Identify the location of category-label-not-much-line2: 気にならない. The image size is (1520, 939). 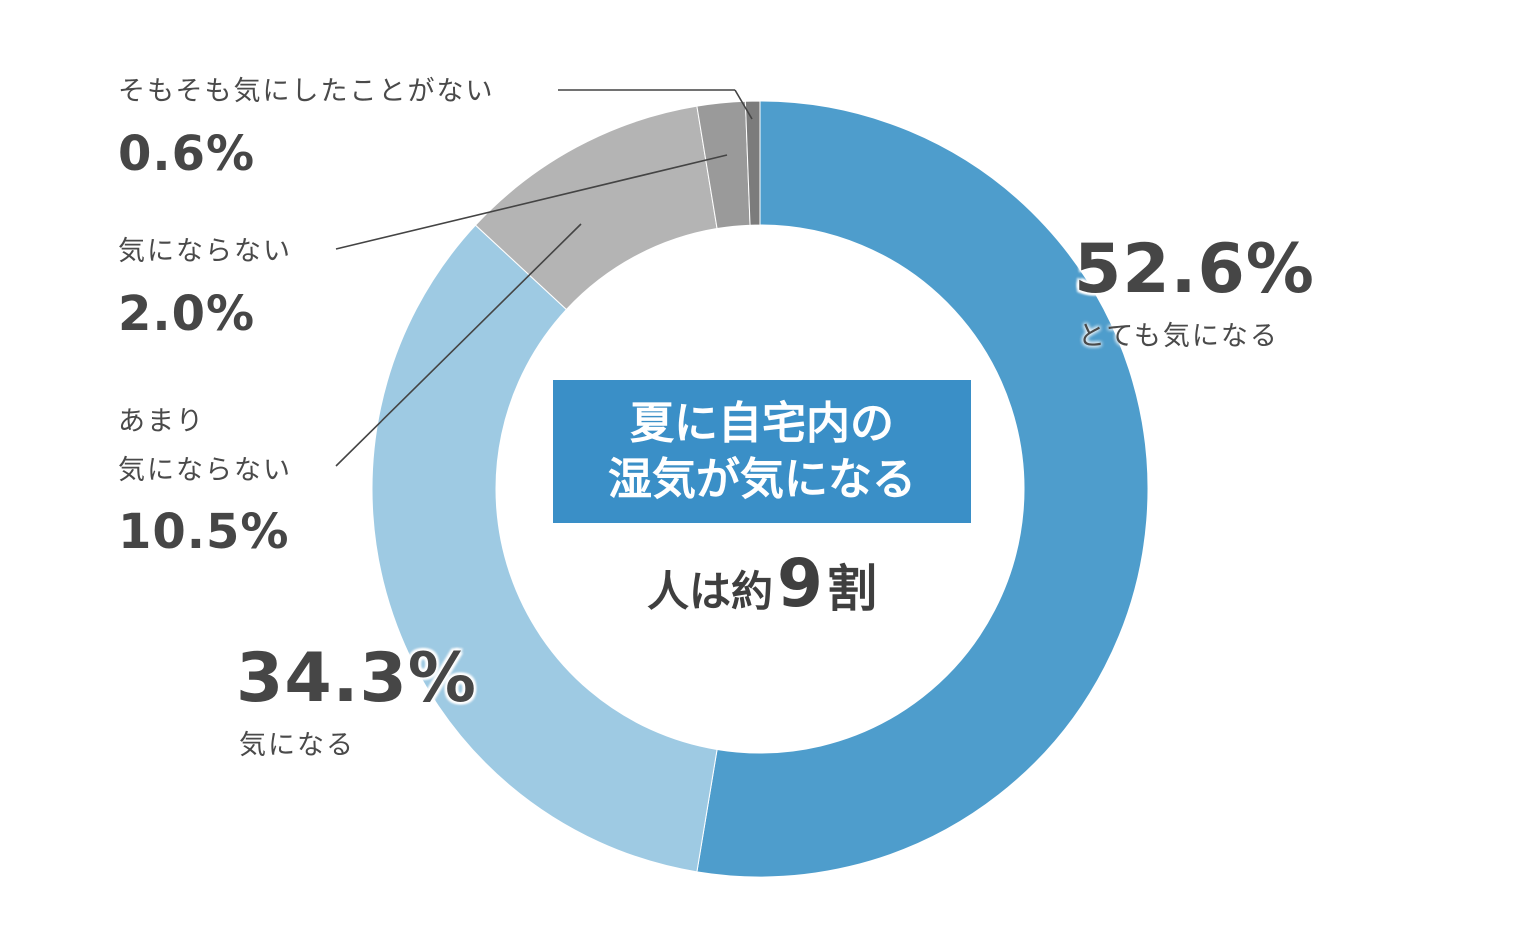
(205, 470).